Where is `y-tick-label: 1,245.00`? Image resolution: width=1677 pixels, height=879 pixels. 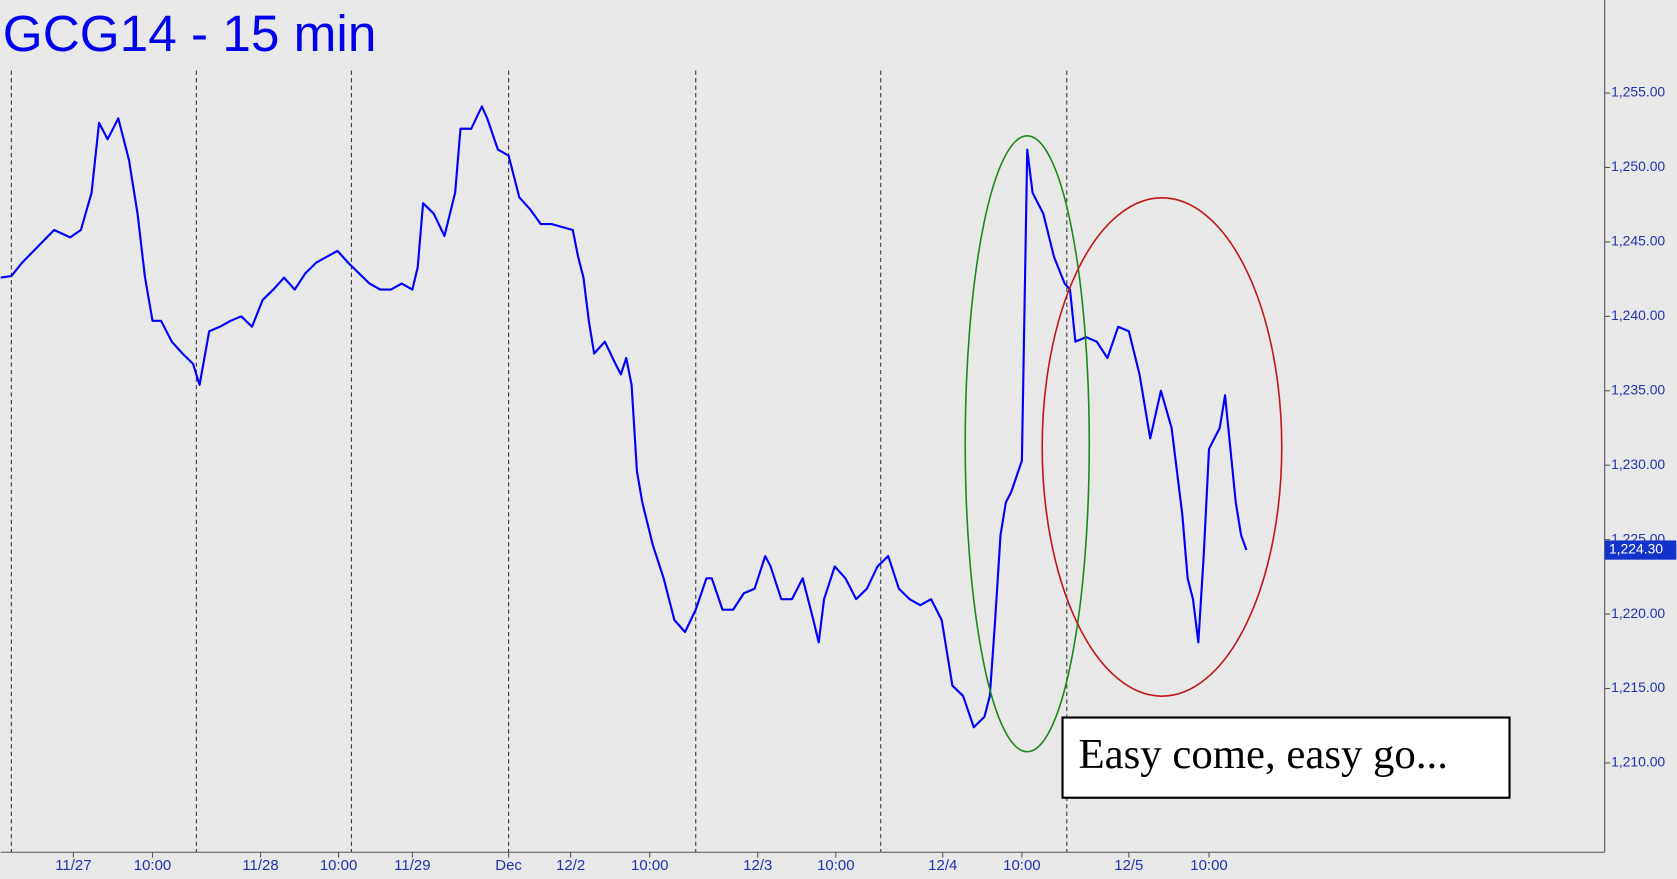
y-tick-label: 1,245.00 is located at coordinates (1638, 241).